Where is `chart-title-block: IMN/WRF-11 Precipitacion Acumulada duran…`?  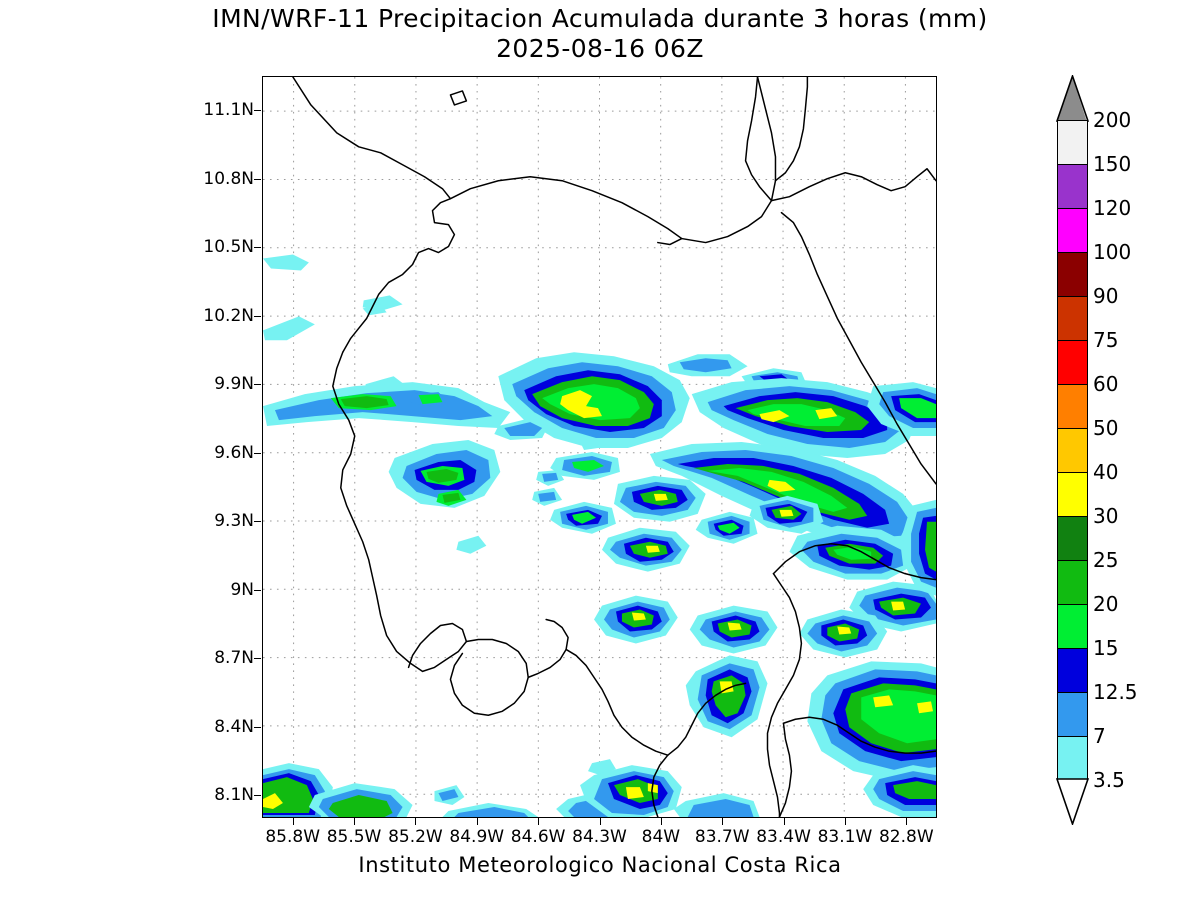 chart-title-block: IMN/WRF-11 Precipitacion Acumulada duran… is located at coordinates (600, 34).